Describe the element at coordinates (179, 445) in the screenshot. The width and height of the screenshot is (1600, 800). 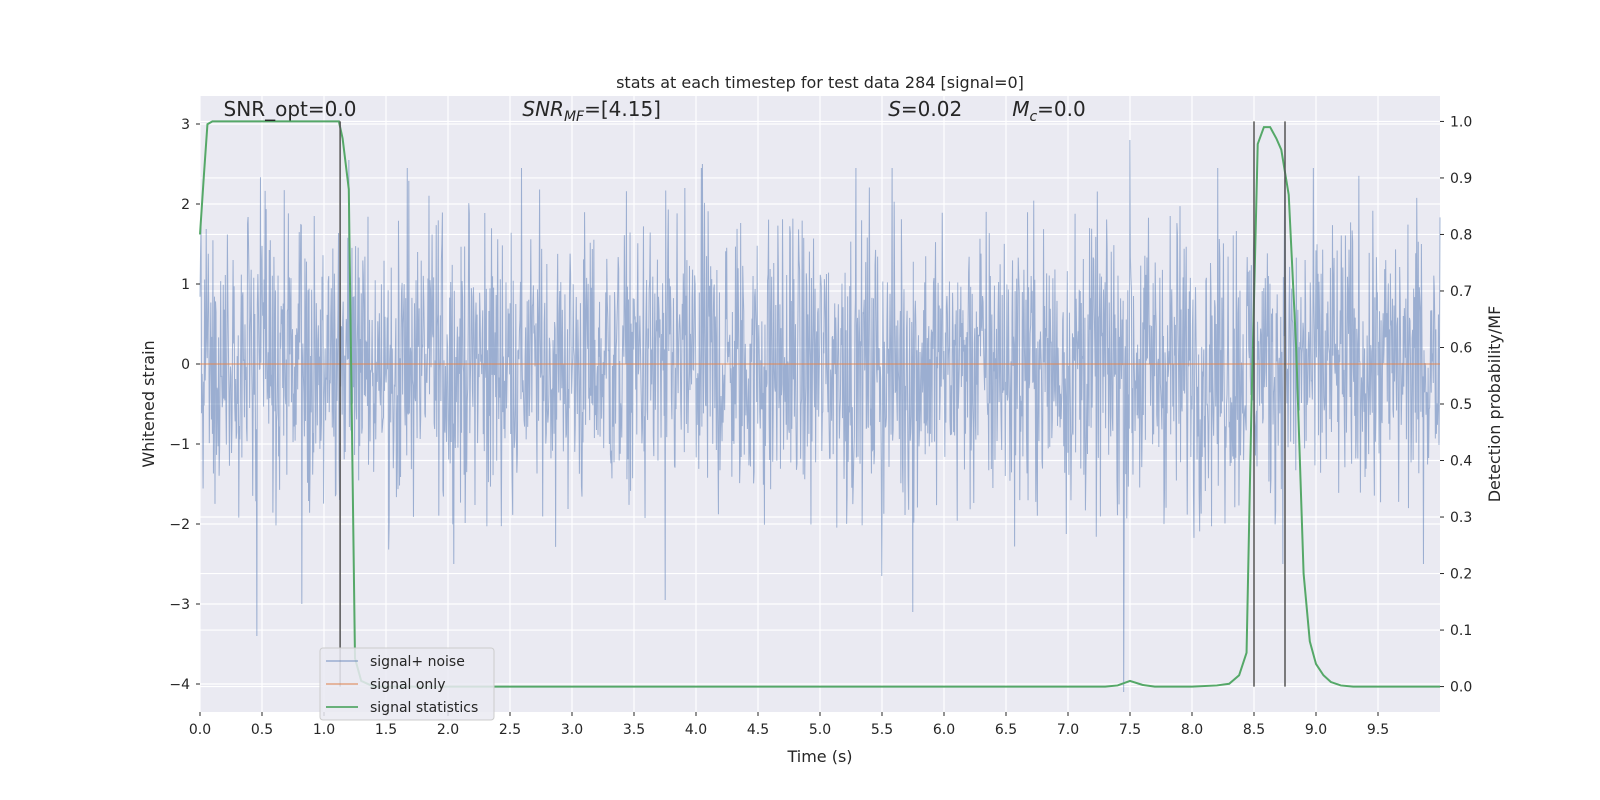
I see `y-tick-label: −1` at that location.